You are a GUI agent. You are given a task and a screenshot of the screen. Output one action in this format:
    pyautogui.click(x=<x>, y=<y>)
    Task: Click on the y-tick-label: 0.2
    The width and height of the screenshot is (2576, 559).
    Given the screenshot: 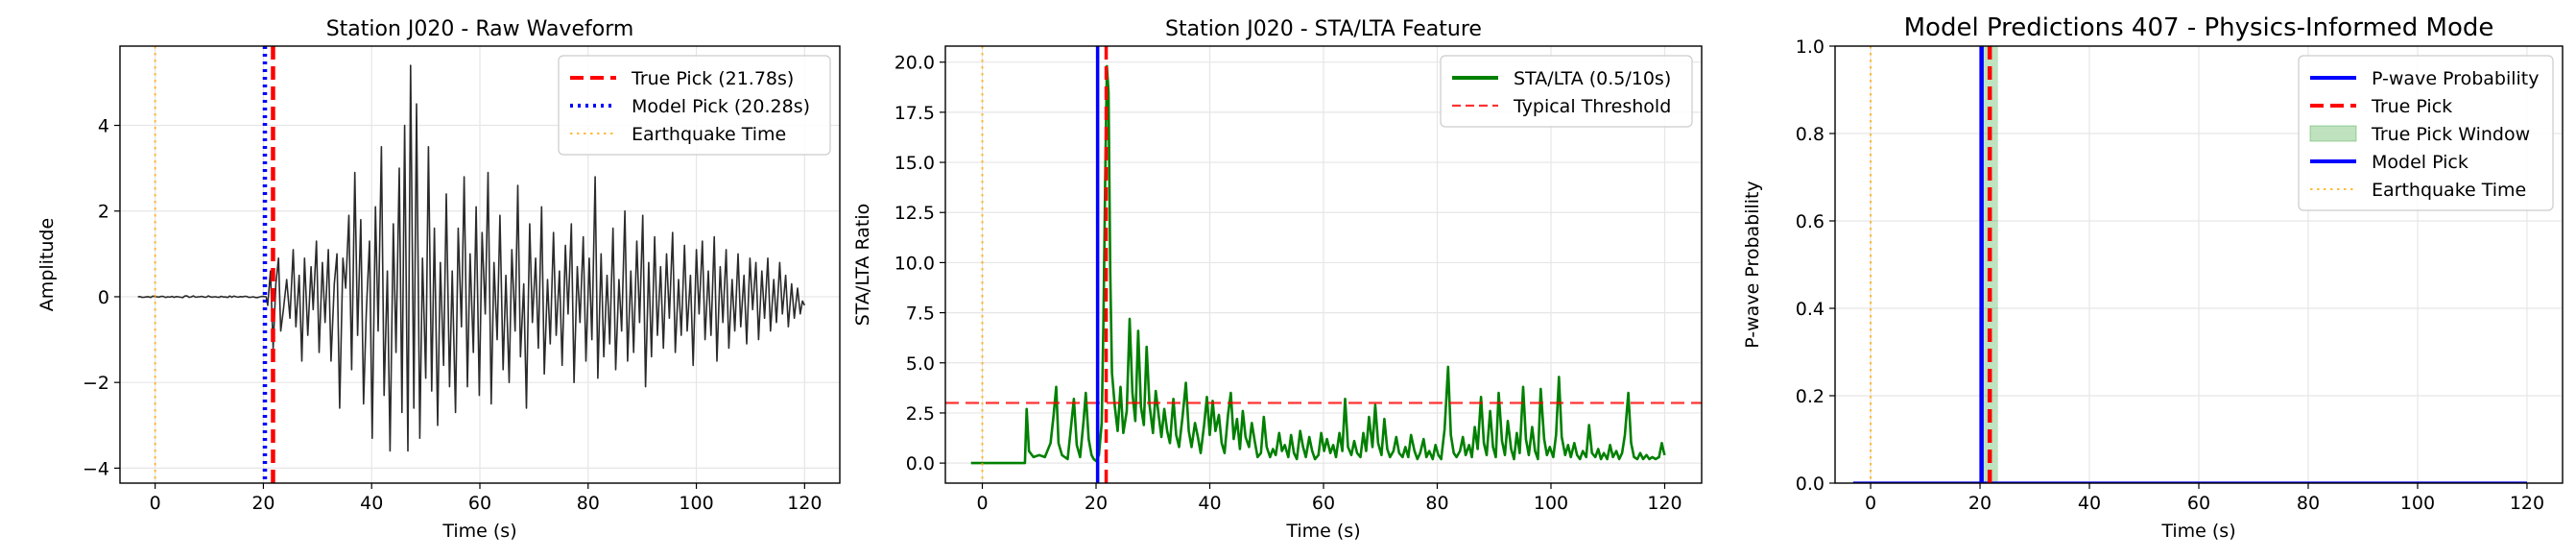 What is the action you would take?
    pyautogui.click(x=1810, y=396)
    